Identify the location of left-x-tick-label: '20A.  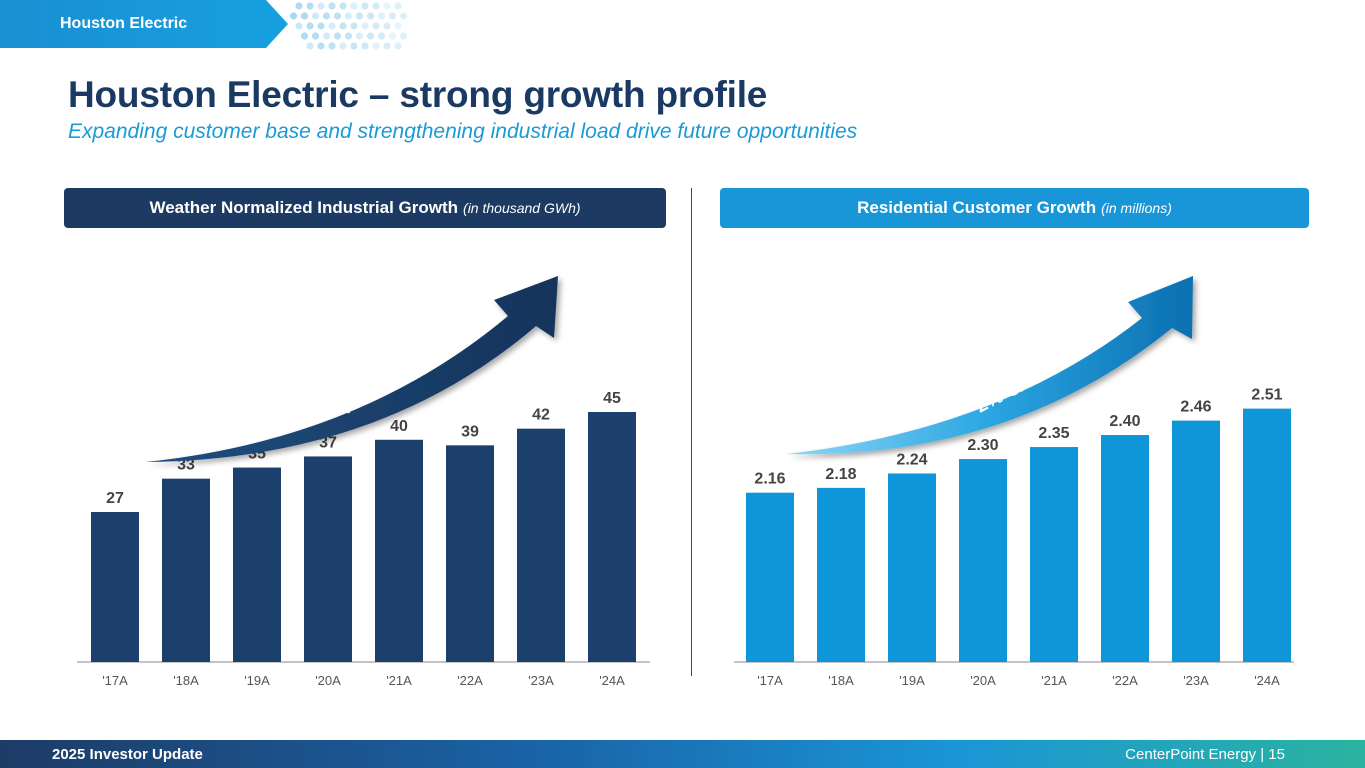
(328, 680).